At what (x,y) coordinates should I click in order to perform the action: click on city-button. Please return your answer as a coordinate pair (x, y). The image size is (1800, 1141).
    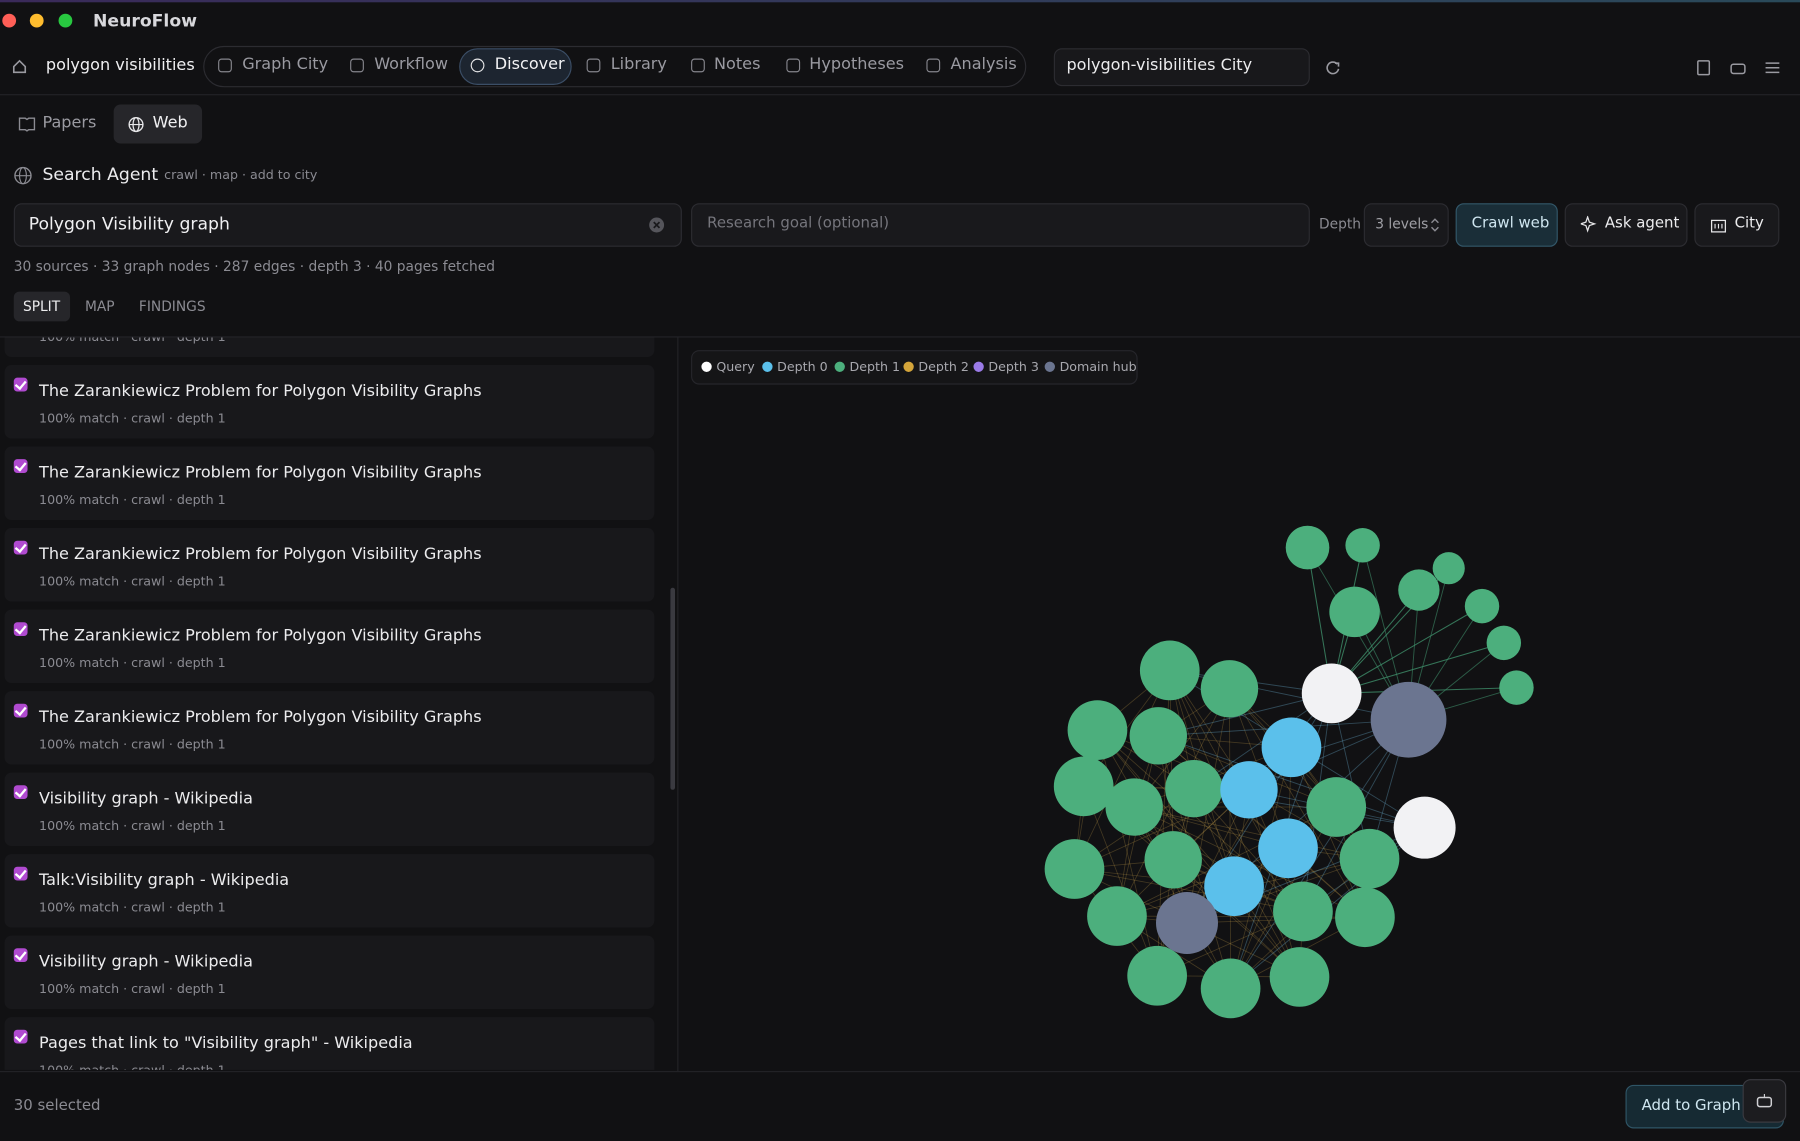
    Looking at the image, I should click on (1737, 225).